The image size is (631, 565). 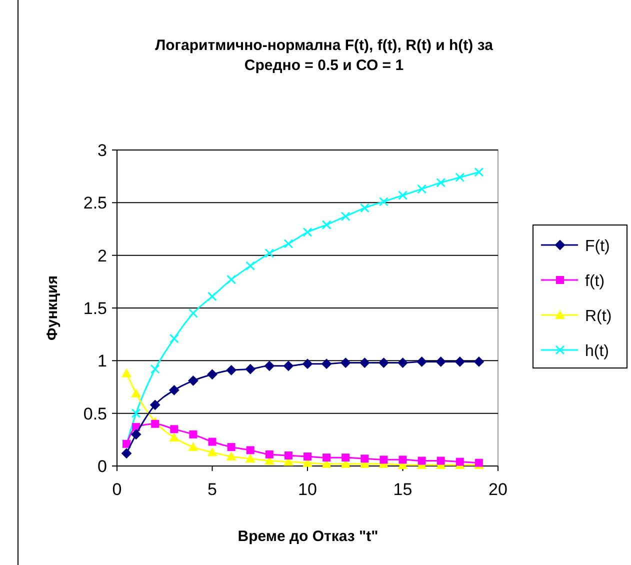 I want to click on x-tick-label: 20, so click(x=498, y=489).